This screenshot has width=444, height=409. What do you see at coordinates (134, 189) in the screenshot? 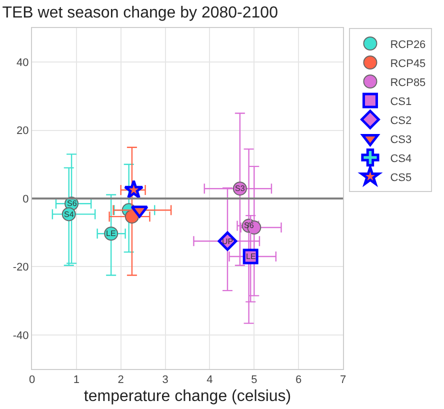
I see `point` at bounding box center [134, 189].